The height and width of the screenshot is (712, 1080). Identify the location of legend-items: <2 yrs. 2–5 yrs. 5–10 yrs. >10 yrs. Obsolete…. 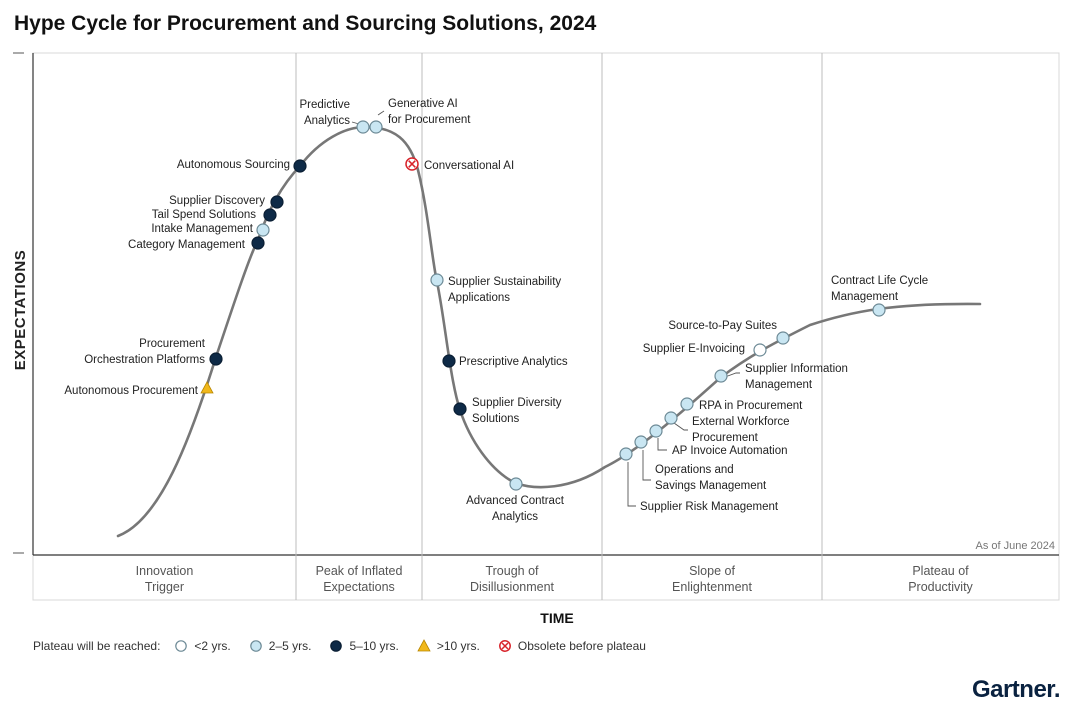
(419, 646).